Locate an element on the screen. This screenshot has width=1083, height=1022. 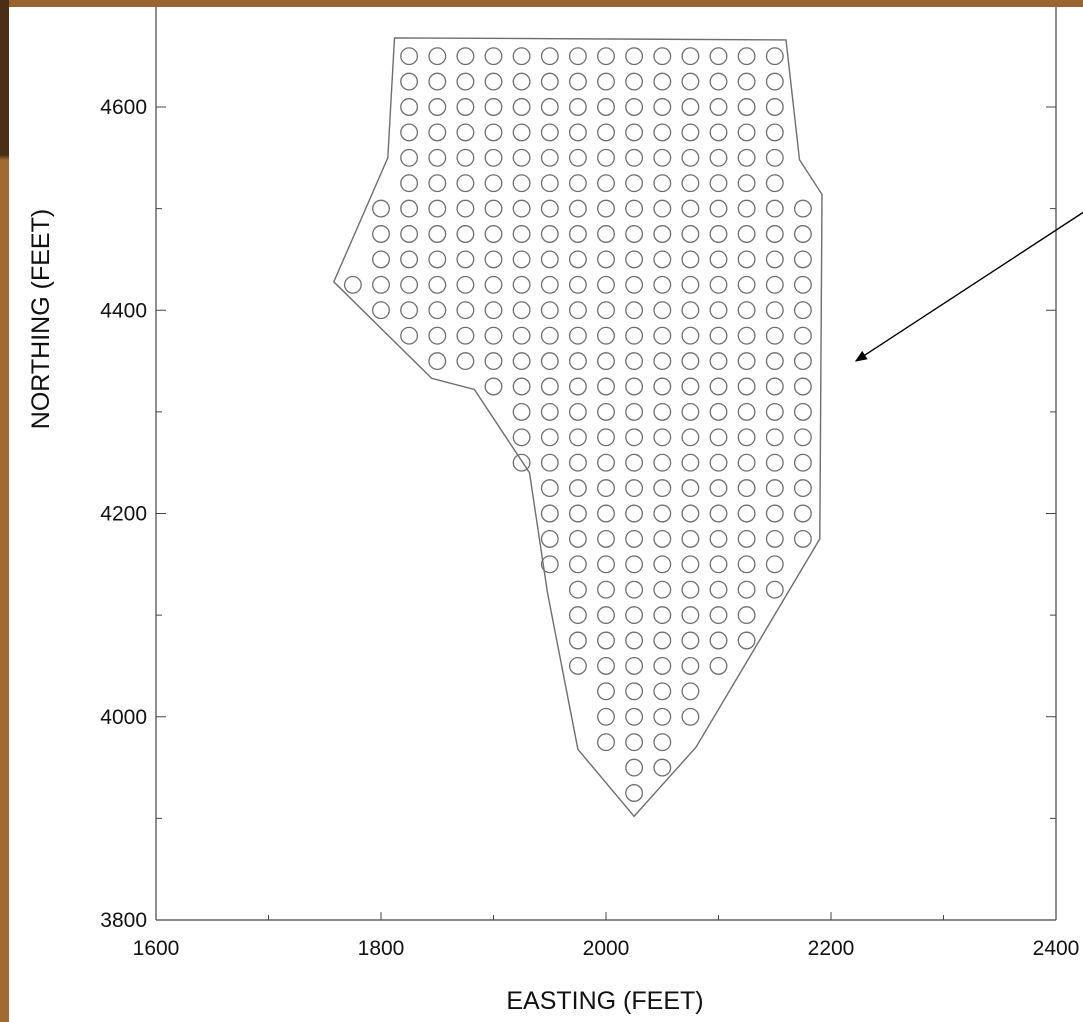
y-tick-label: 4400 is located at coordinates (123, 310).